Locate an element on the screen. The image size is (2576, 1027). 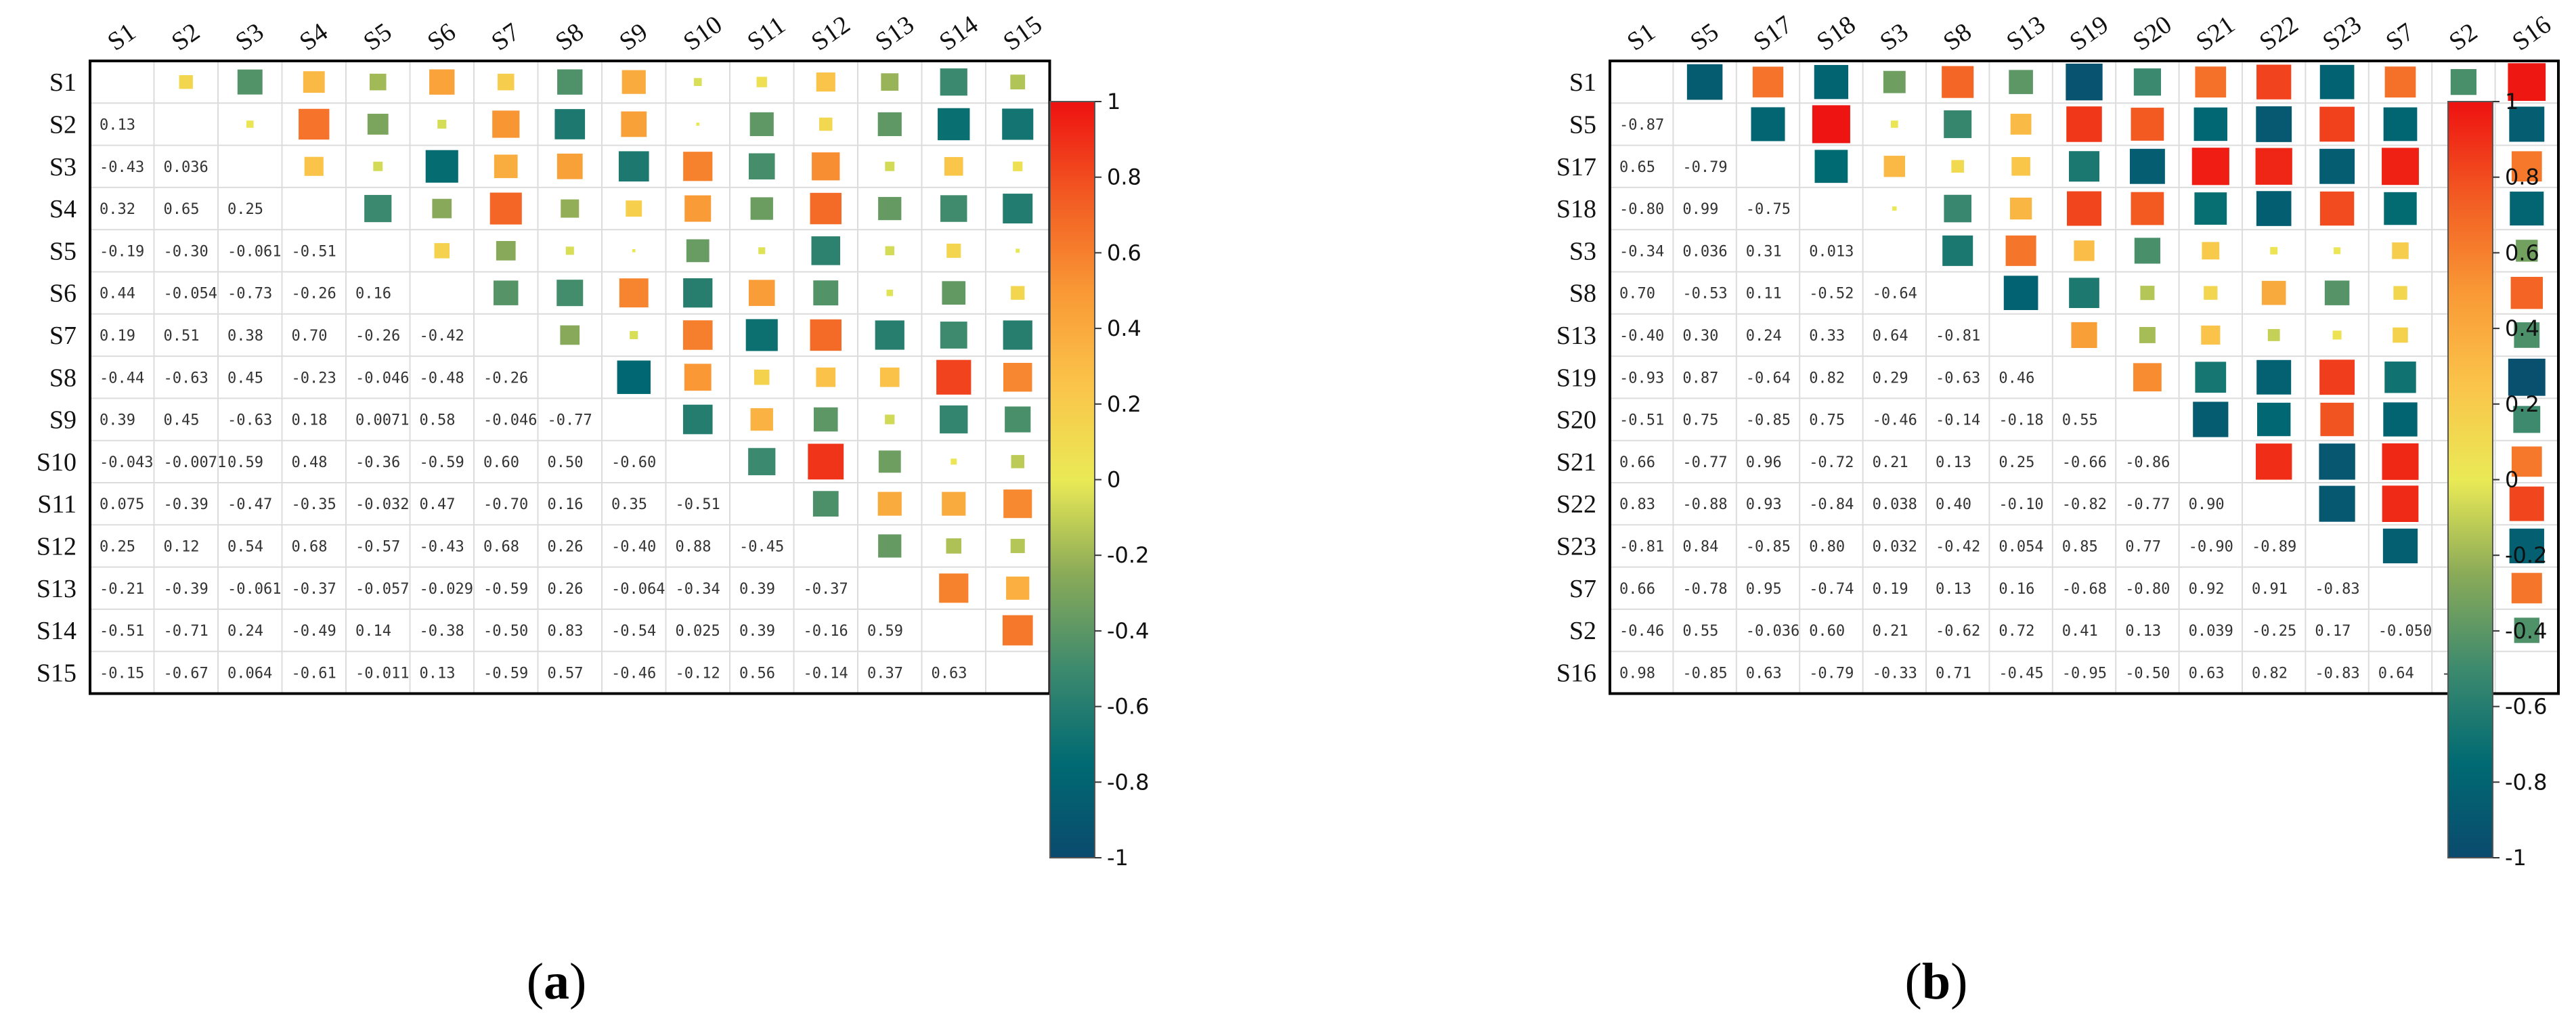
correlation-value-s8-s3: -0.64 is located at coordinates (1895, 294).